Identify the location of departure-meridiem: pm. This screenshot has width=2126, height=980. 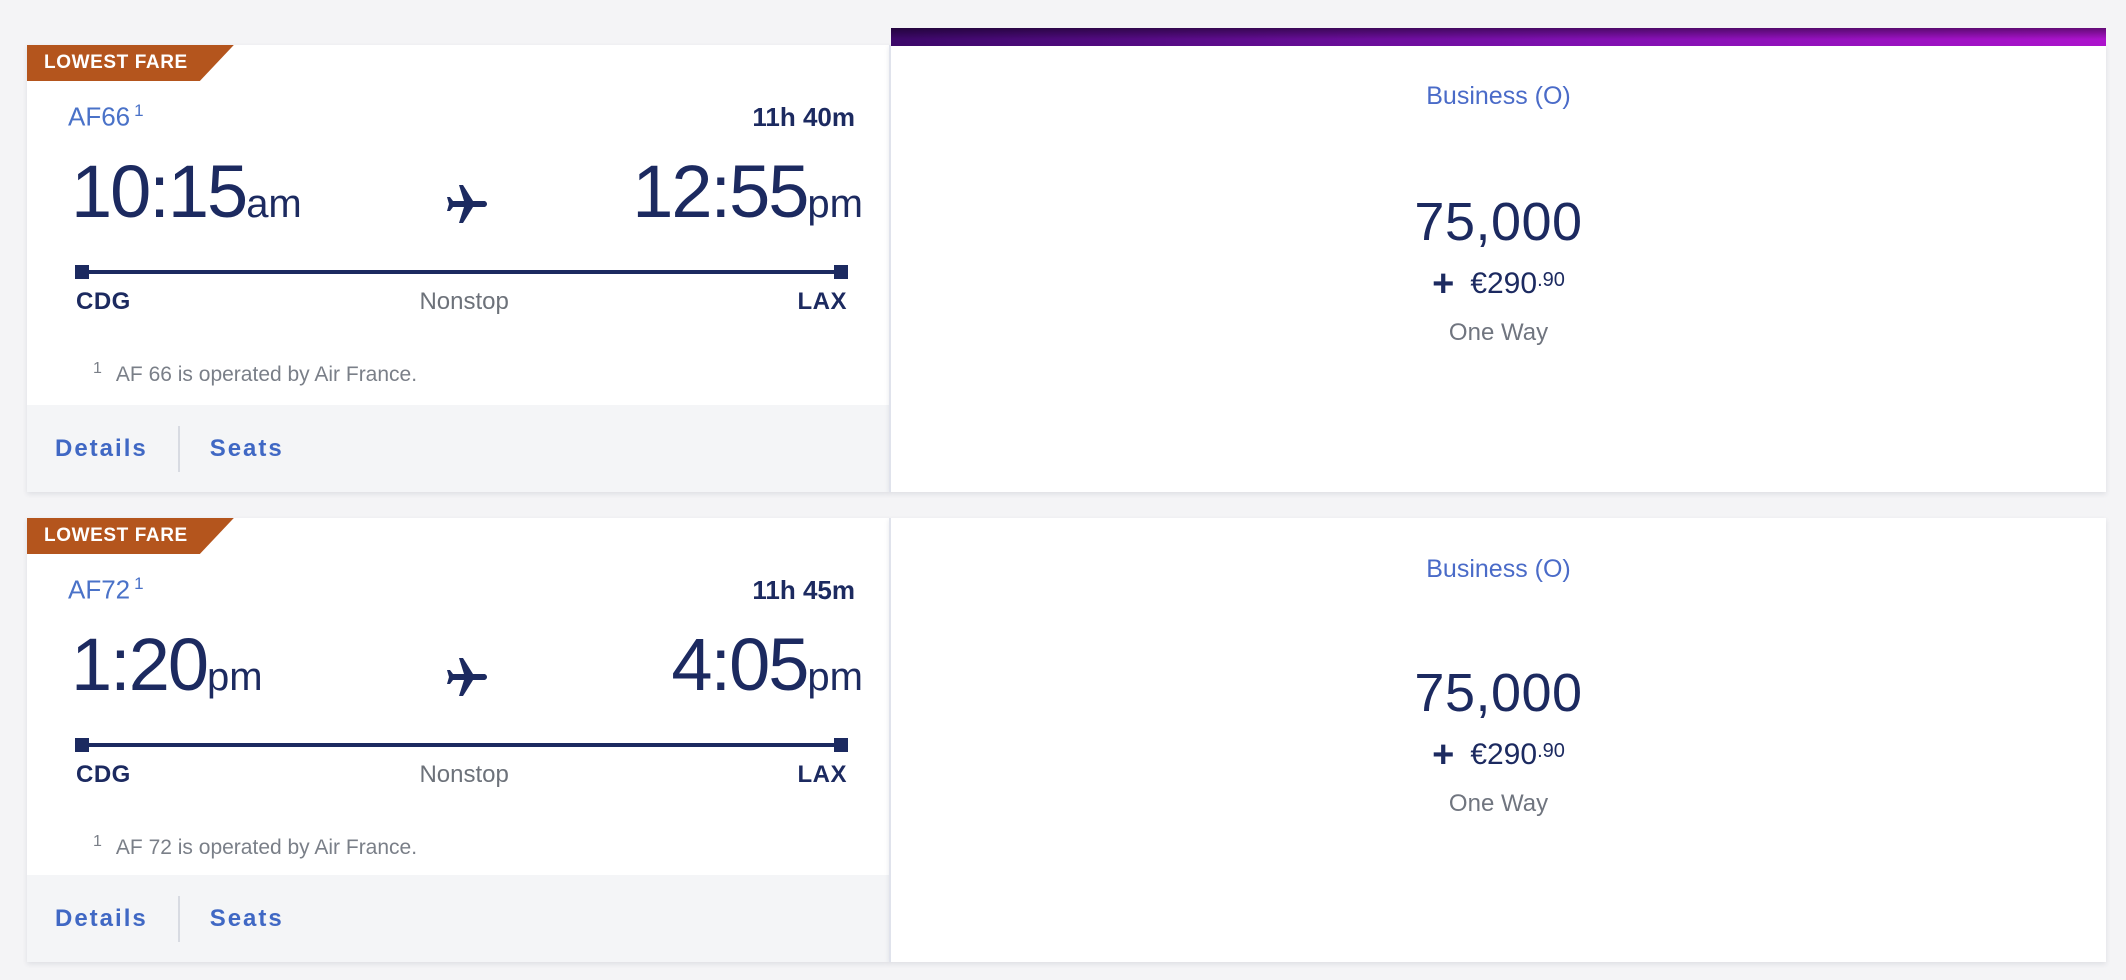
(235, 676).